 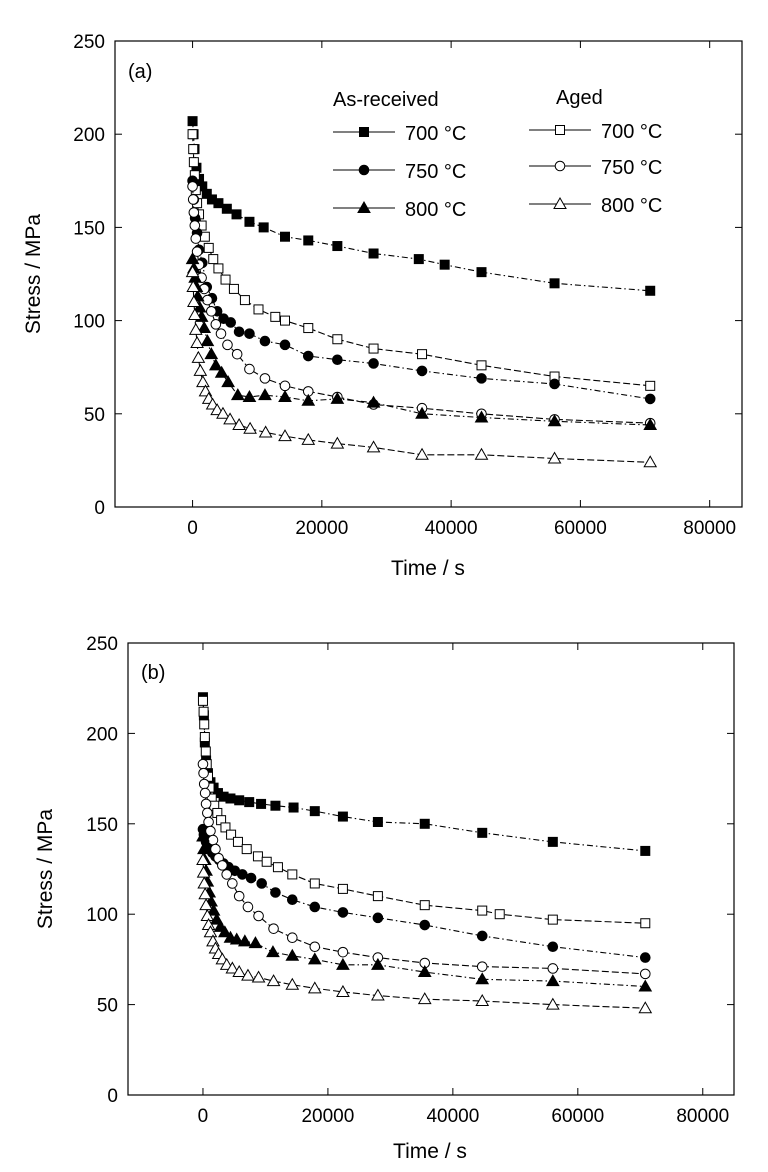 I want to click on x-tick-label: 0, so click(x=192, y=528).